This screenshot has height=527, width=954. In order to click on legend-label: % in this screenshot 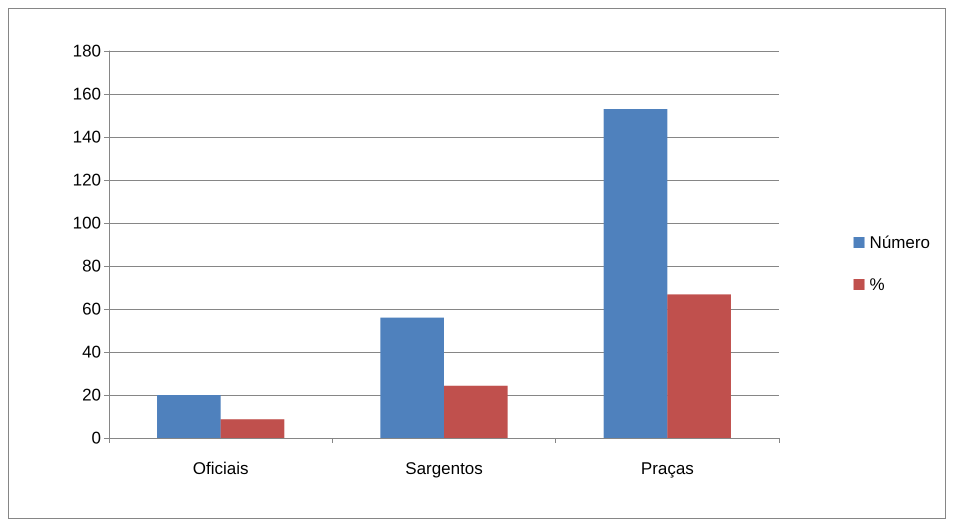, I will do `click(877, 284)`.